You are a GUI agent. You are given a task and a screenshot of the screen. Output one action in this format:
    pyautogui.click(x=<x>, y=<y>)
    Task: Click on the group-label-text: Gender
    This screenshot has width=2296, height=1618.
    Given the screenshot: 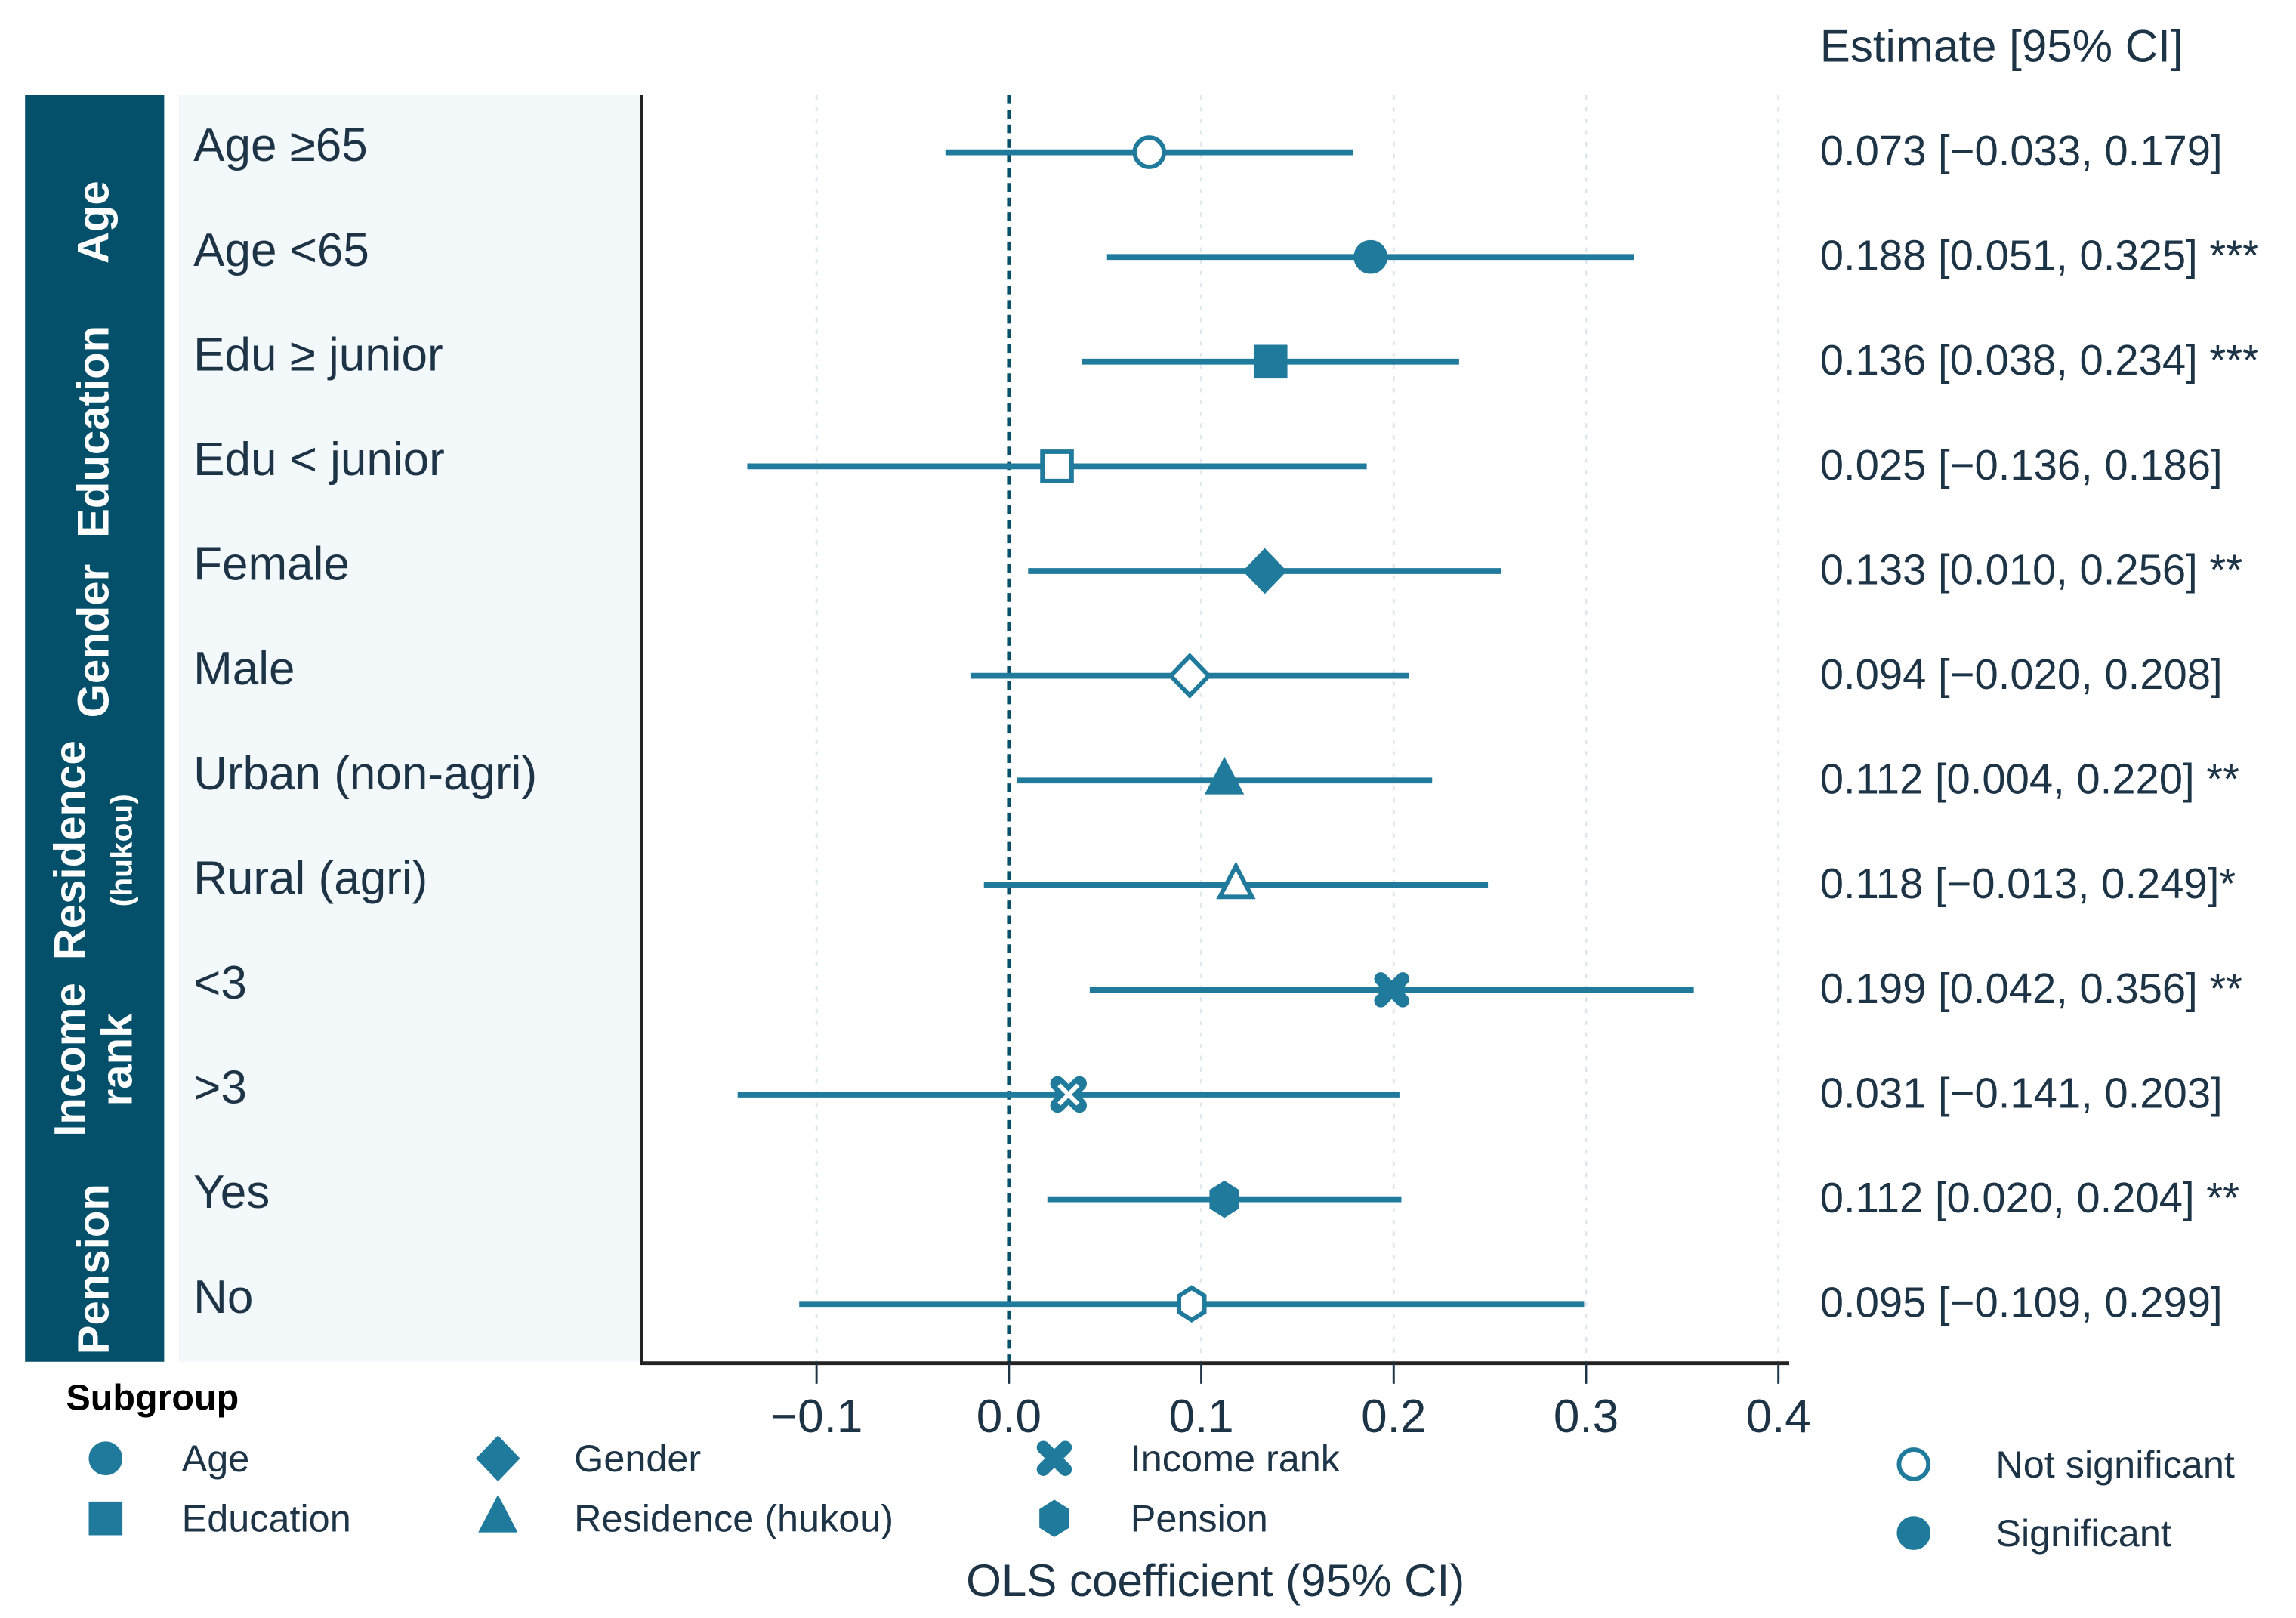 What is the action you would take?
    pyautogui.click(x=94, y=641)
    